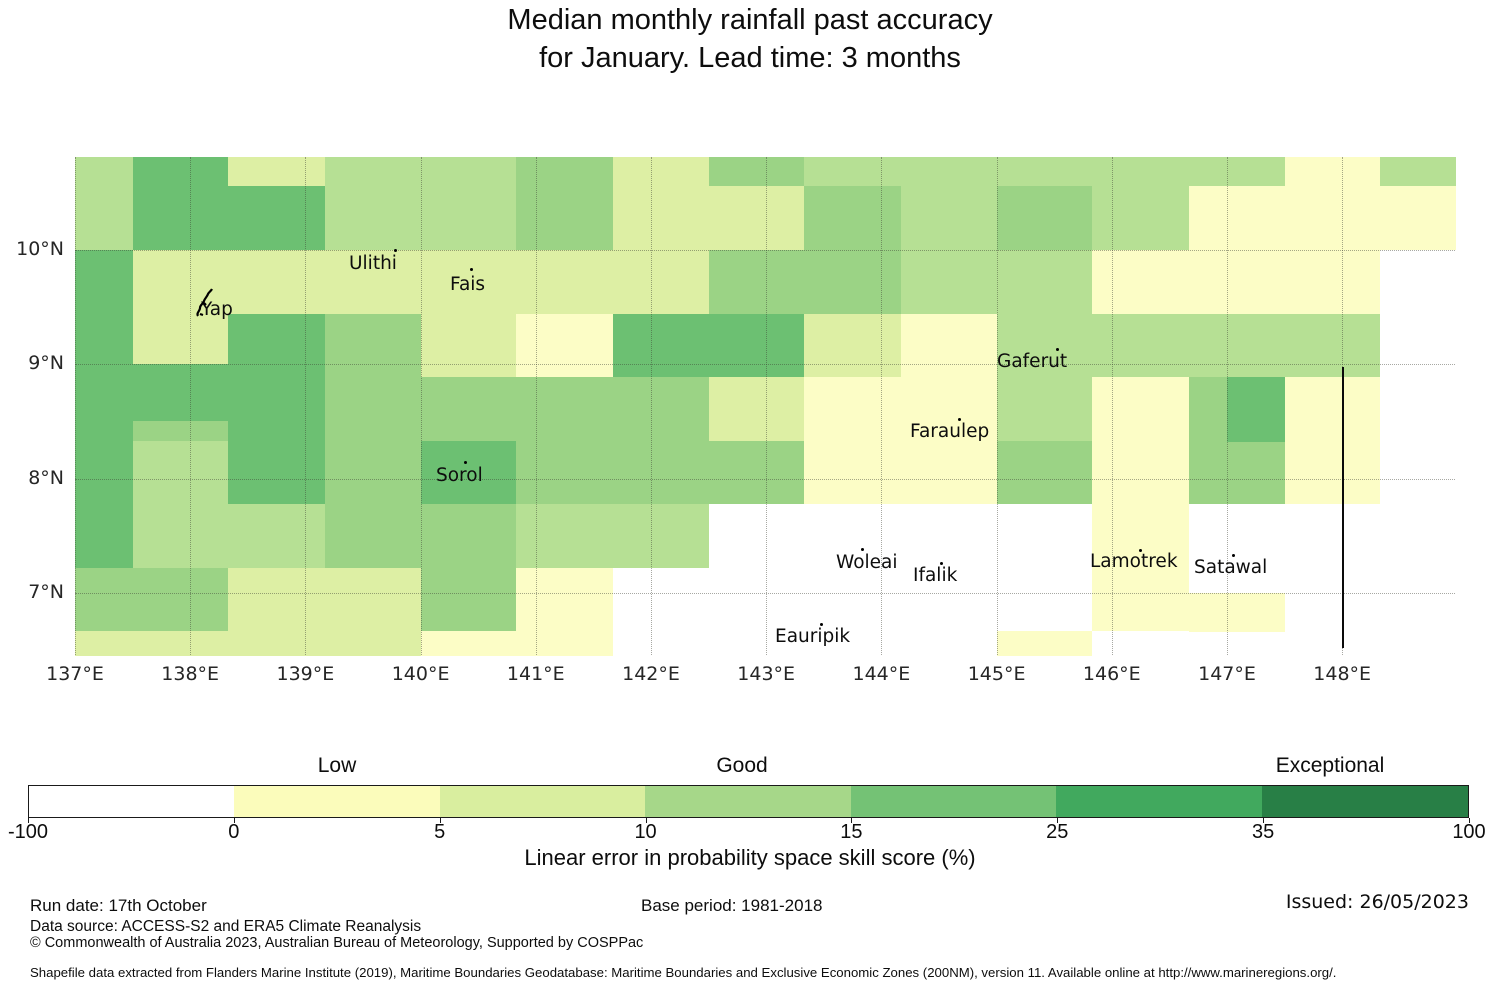 The image size is (1500, 990). Describe the element at coordinates (813, 636) in the screenshot. I see `island-label: Eauripik` at that location.